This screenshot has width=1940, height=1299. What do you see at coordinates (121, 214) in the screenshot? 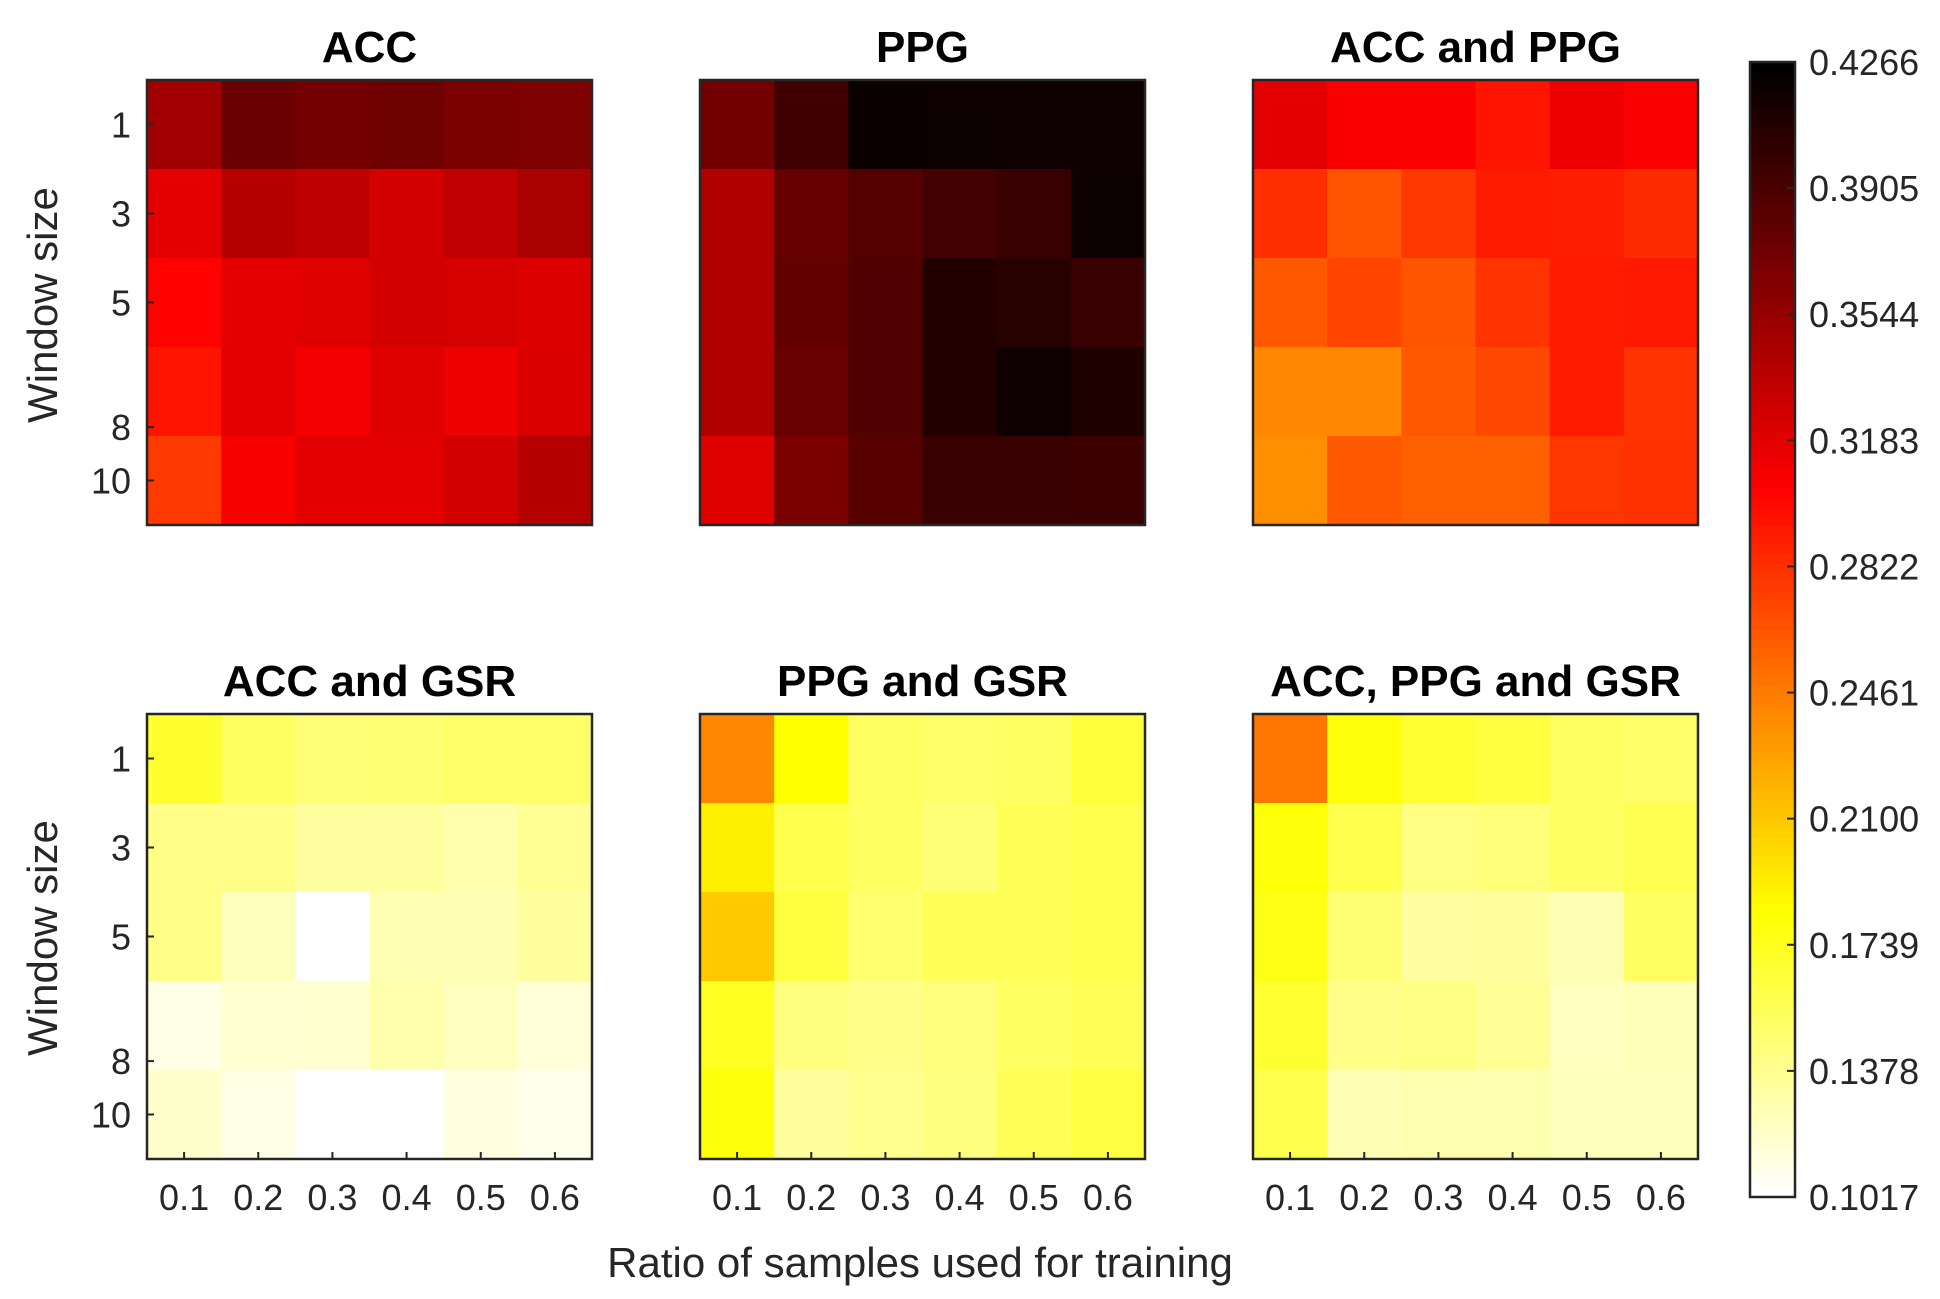
I see `y-tick-label: 3` at bounding box center [121, 214].